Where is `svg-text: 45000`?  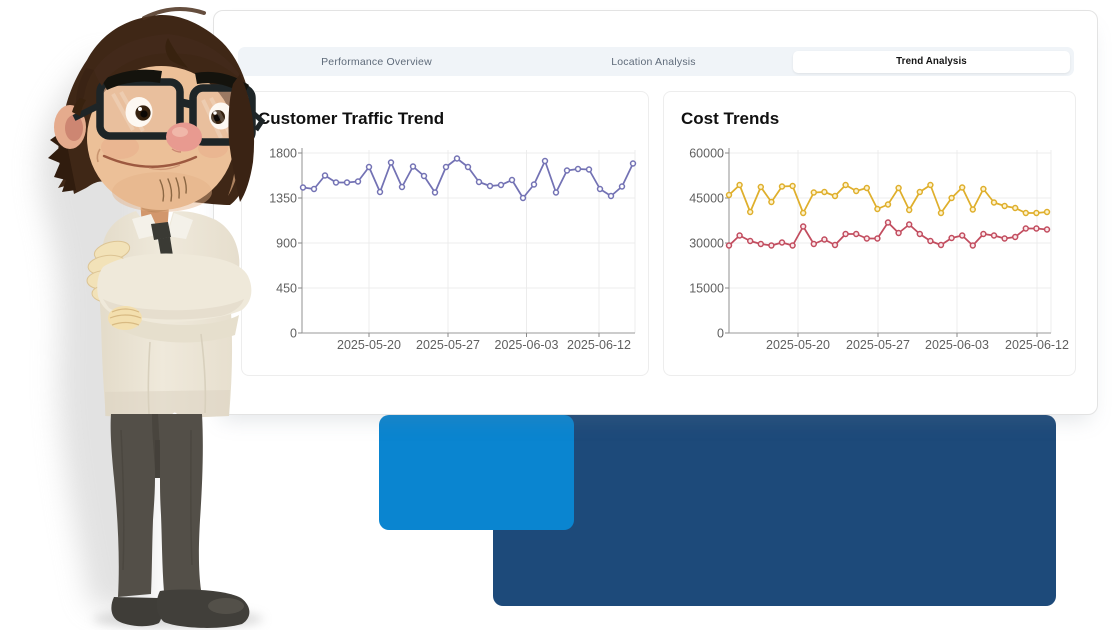 svg-text: 45000 is located at coordinates (706, 199).